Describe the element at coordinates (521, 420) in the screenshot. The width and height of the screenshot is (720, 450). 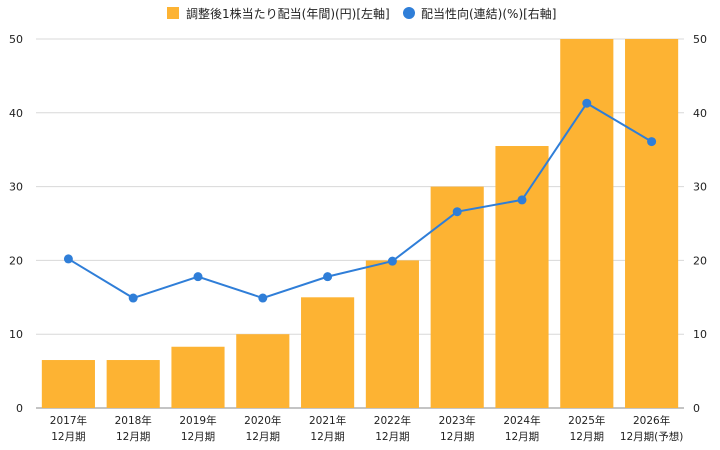
I see `x-tick-line-1: 2024年` at that location.